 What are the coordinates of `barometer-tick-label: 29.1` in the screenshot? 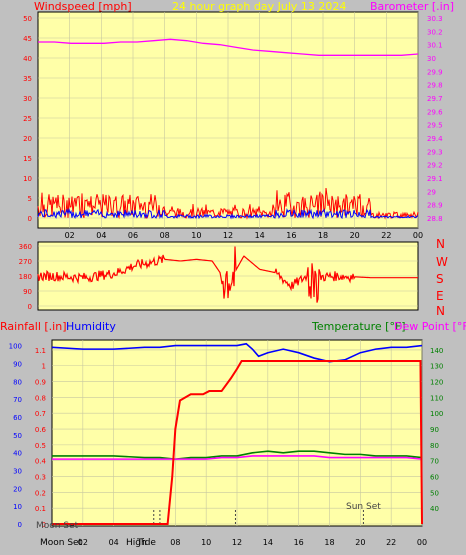 It's located at (435, 179).